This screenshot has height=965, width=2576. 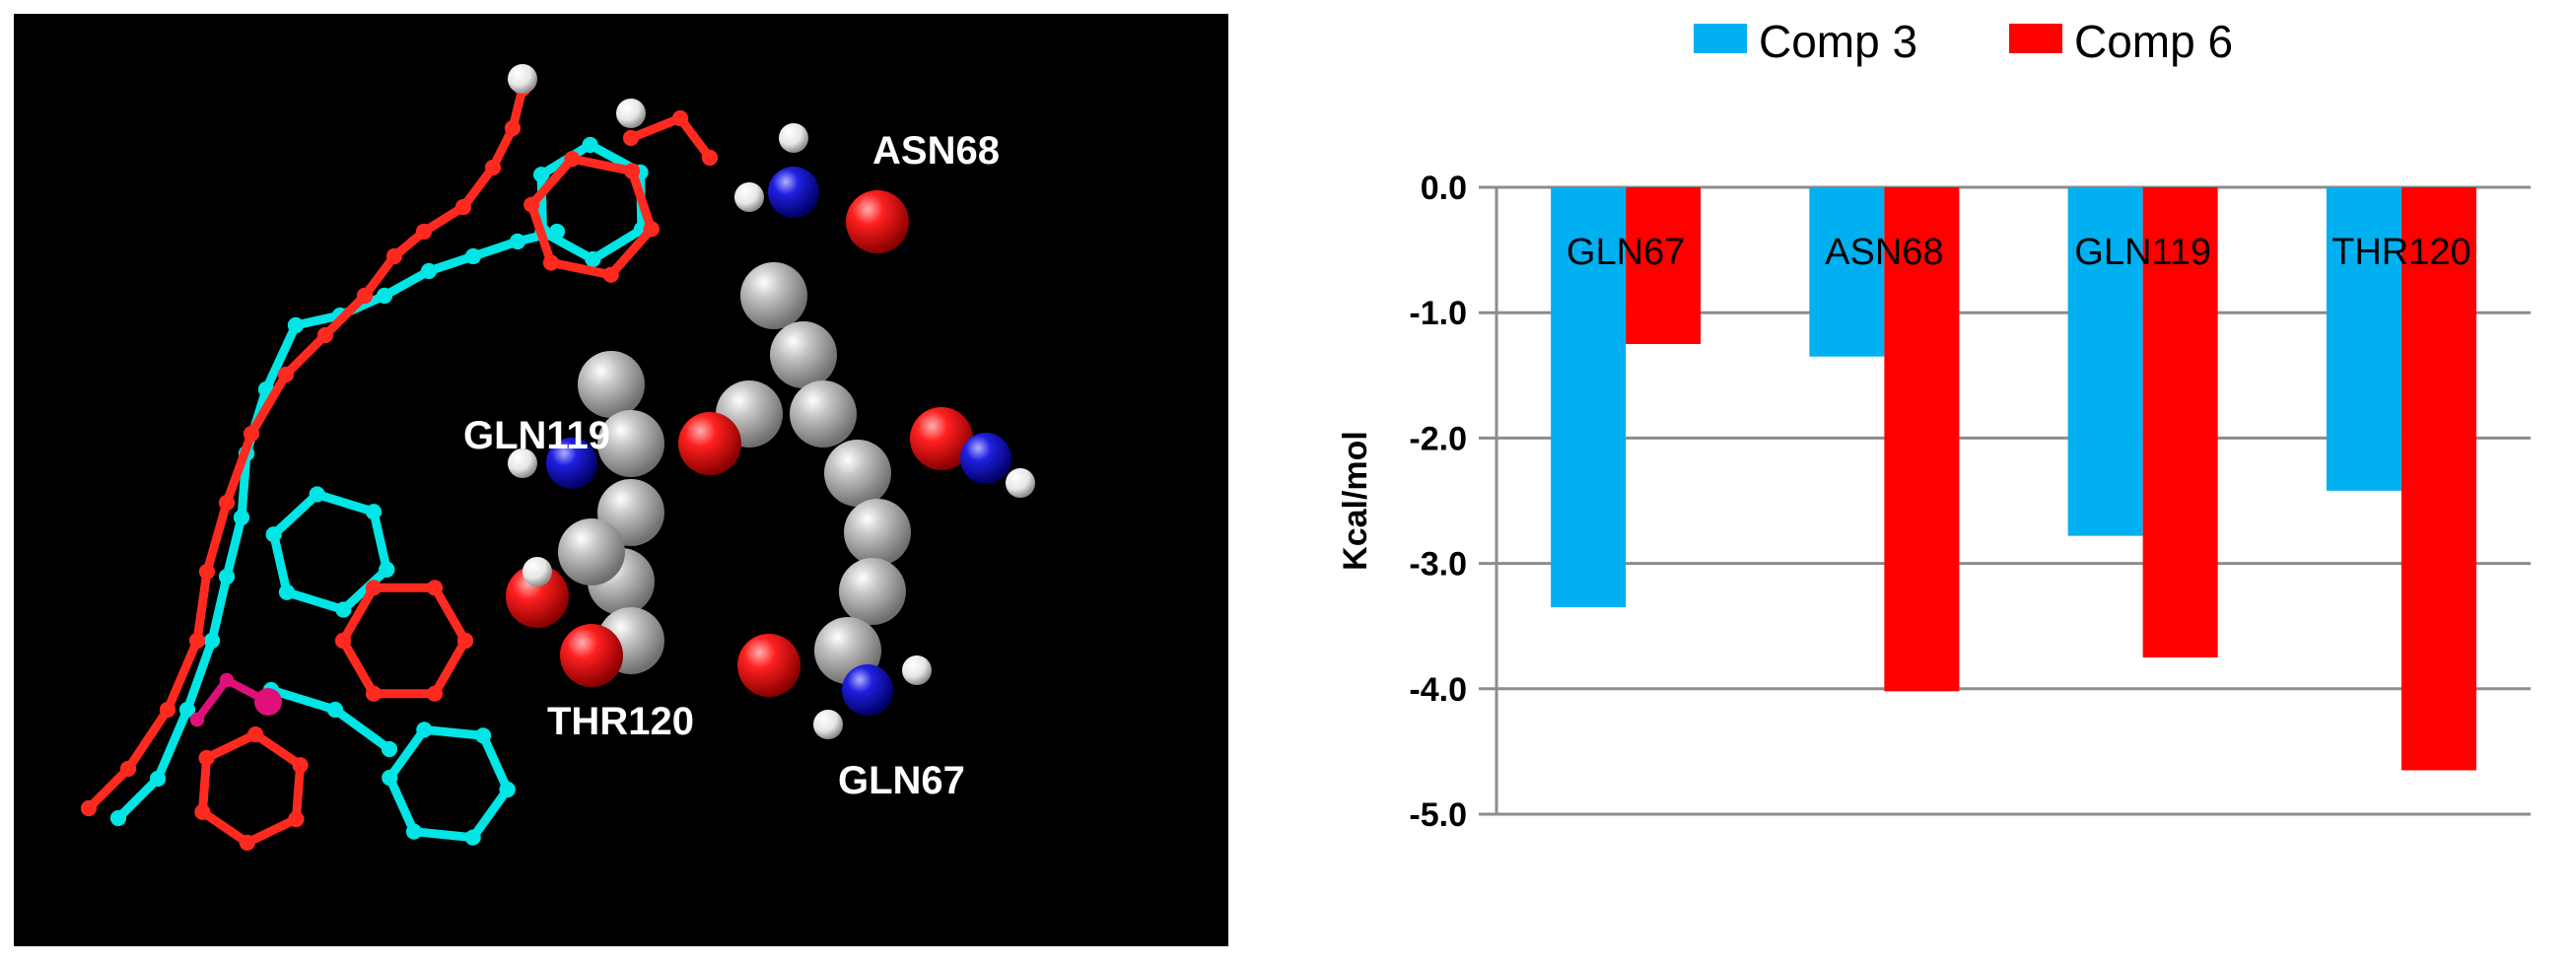 What do you see at coordinates (901, 780) in the screenshot?
I see `residue-label-gln67: GLN67` at bounding box center [901, 780].